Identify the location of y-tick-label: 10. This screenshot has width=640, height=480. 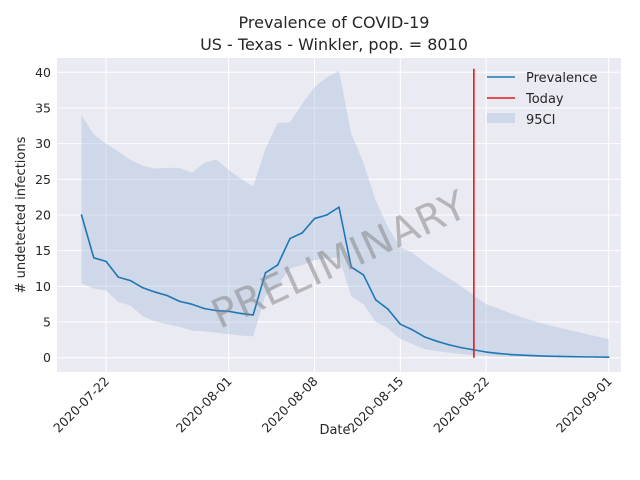
(43, 286).